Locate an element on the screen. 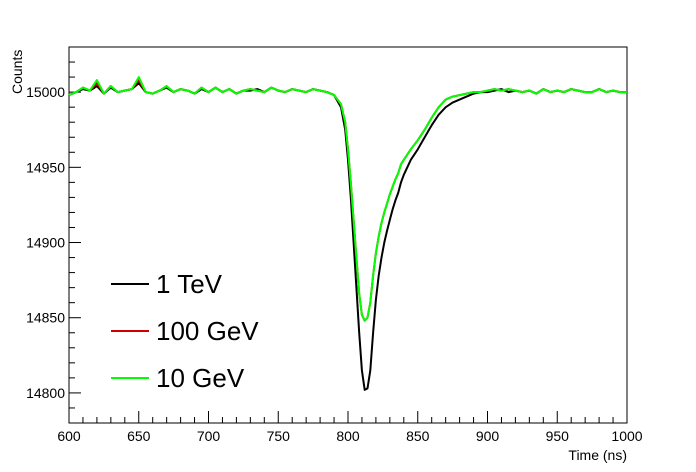 The height and width of the screenshot is (472, 696). x-axis-ticks: 600 650 700 750 800 850 900 950 1000 is located at coordinates (350, 427).